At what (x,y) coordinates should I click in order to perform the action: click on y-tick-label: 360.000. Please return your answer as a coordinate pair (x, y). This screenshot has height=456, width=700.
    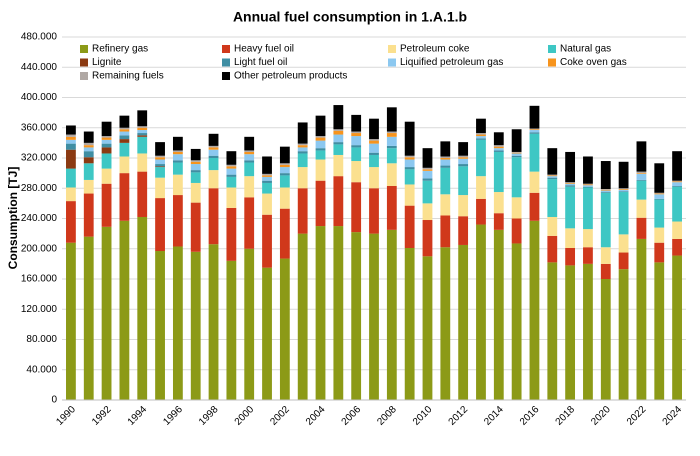
    Looking at the image, I should click on (39, 127).